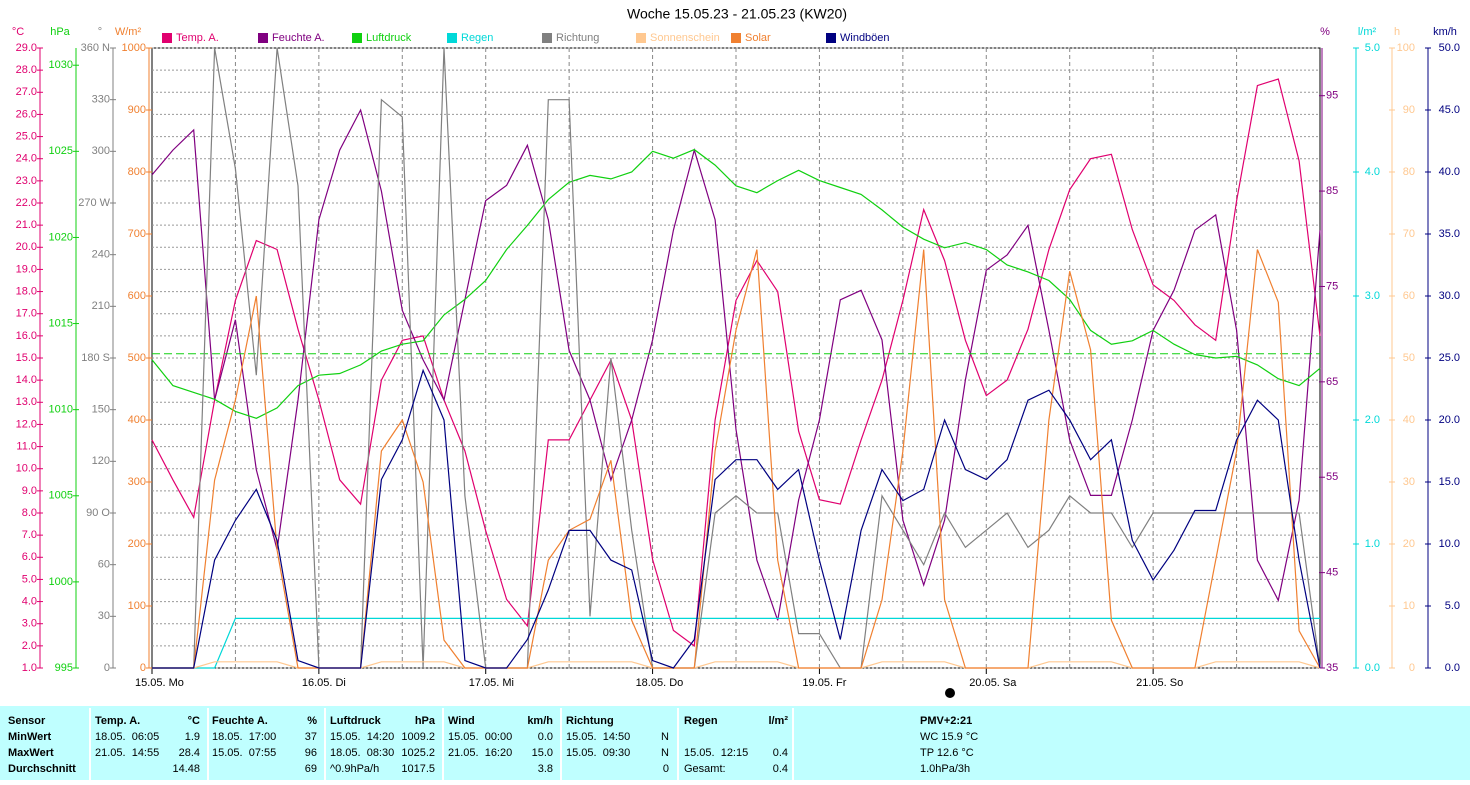 This screenshot has height=785, width=1470. Describe the element at coordinates (189, 753) in the screenshot. I see `cell-value: 28.4` at that location.